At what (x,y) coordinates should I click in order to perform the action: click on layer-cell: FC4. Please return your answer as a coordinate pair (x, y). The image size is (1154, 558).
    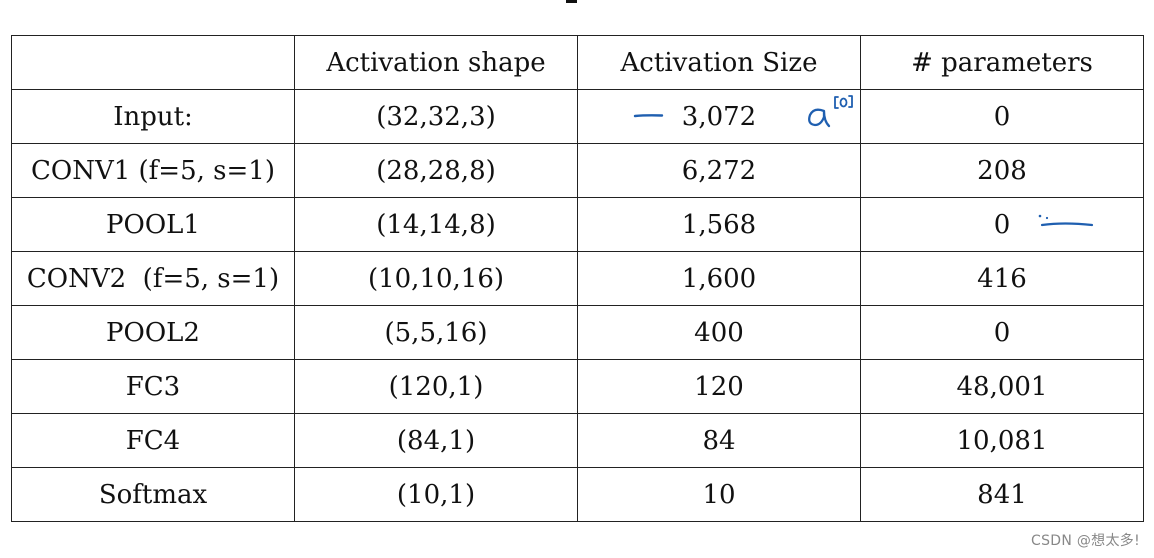
    Looking at the image, I should click on (153, 440).